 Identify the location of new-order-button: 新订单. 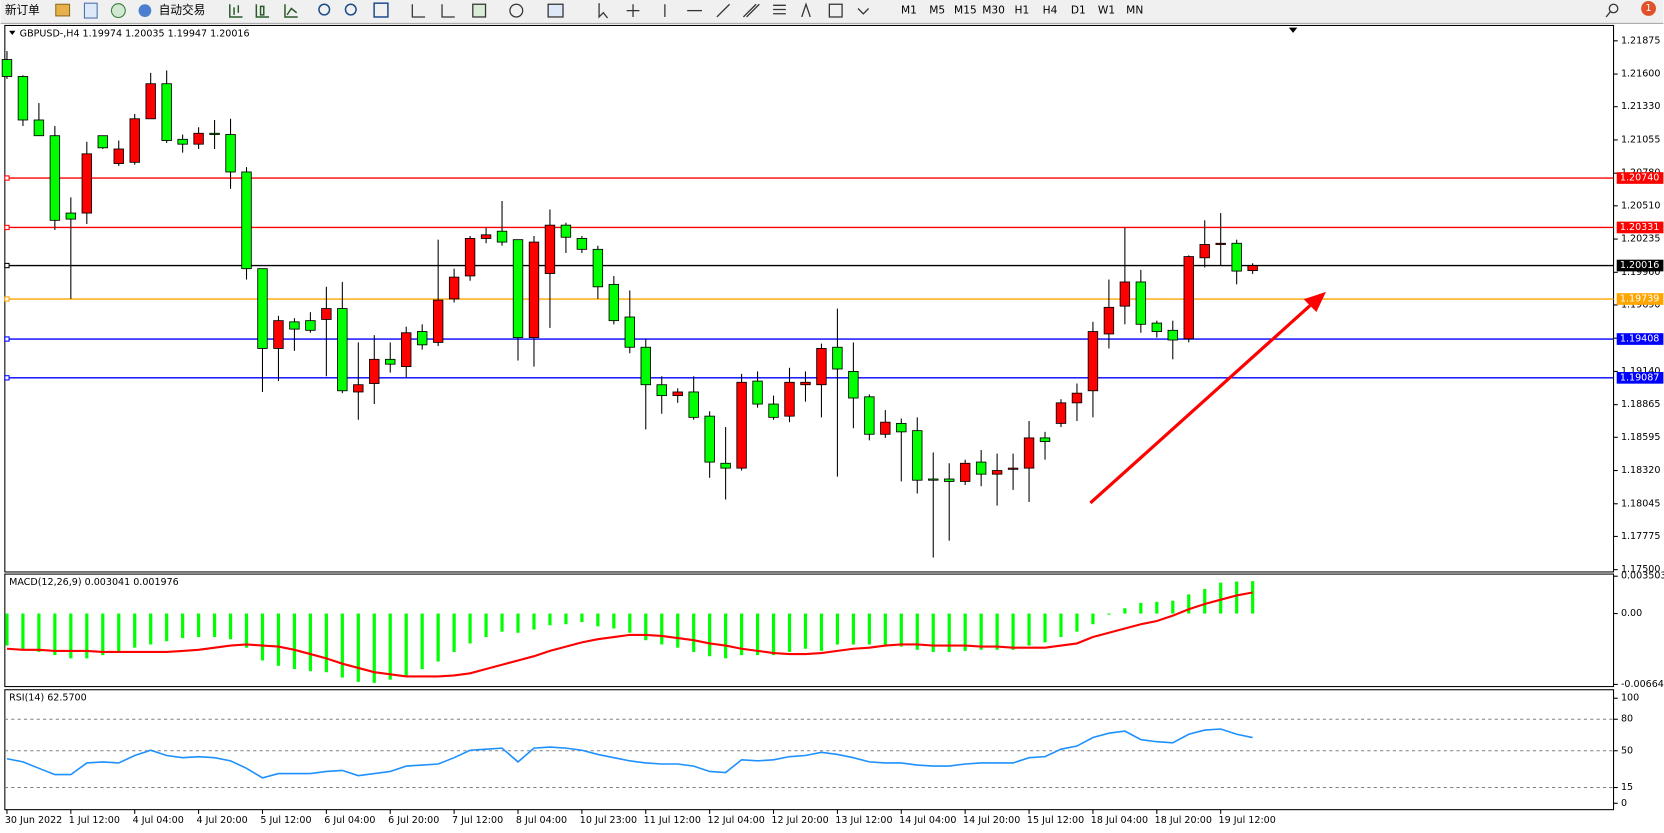
(22, 10).